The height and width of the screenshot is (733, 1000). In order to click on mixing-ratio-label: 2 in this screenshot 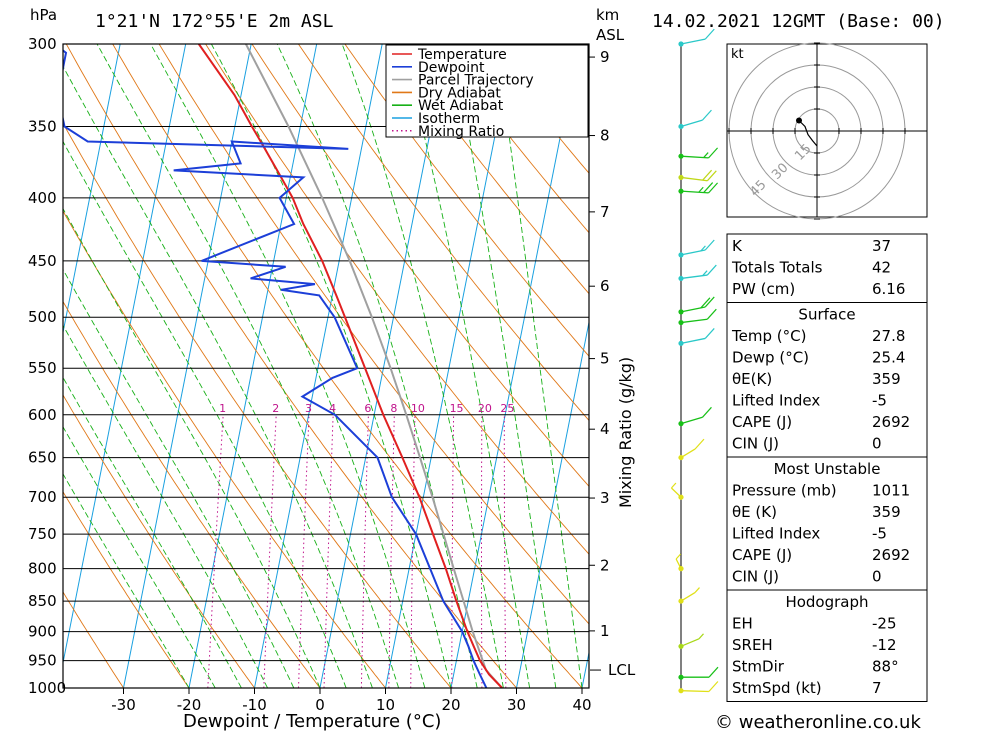, I will do `click(275, 408)`.